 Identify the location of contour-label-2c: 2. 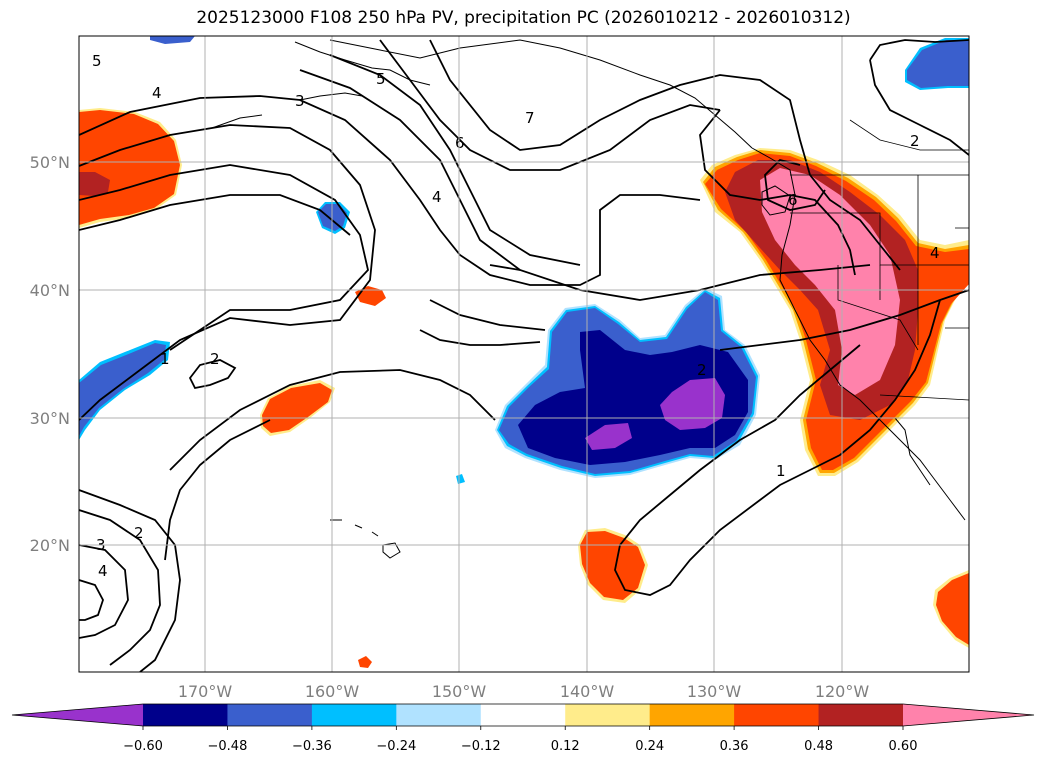
(702, 370).